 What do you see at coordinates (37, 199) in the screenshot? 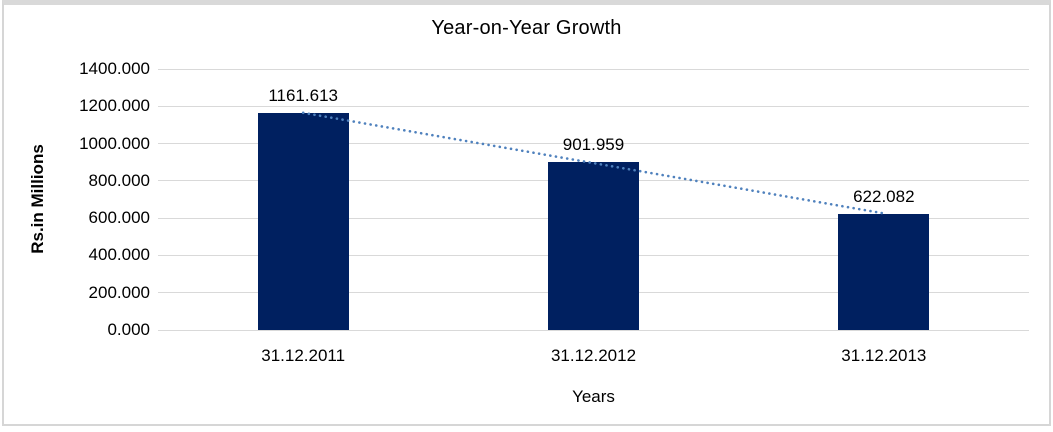
I see `y-axis-title: Rs.in Millions` at bounding box center [37, 199].